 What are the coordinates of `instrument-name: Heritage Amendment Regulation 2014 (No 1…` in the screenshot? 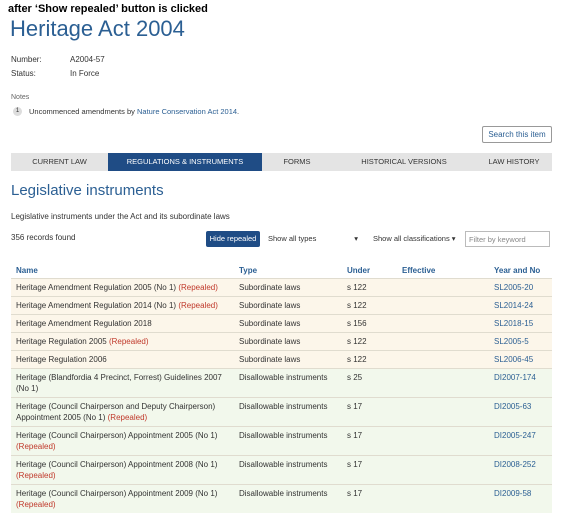 It's located at (96, 305).